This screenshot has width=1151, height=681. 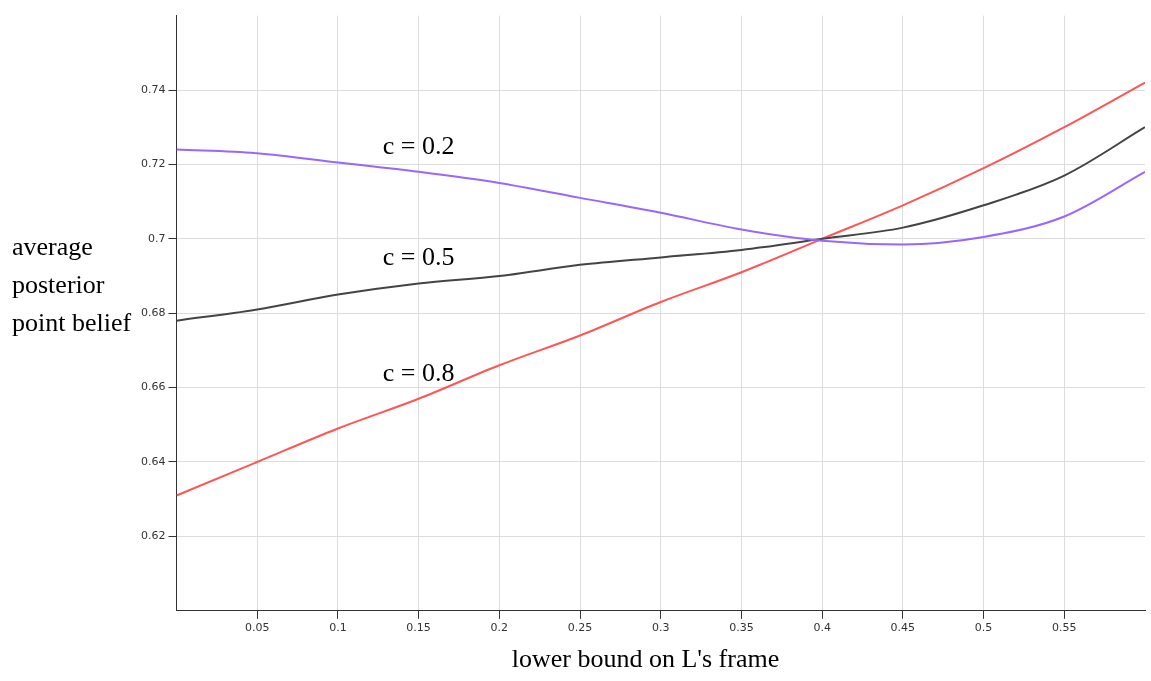 What do you see at coordinates (153, 313) in the screenshot?
I see `y-tick-label: 0.68` at bounding box center [153, 313].